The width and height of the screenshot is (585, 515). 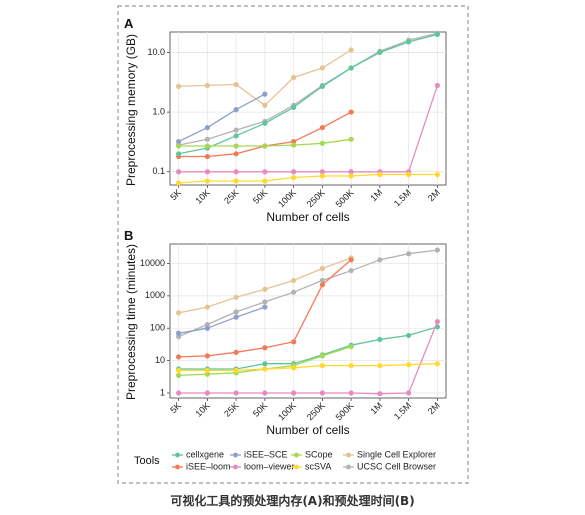 What do you see at coordinates (155, 295) in the screenshot?
I see `y-tick-label: 1000` at bounding box center [155, 295].